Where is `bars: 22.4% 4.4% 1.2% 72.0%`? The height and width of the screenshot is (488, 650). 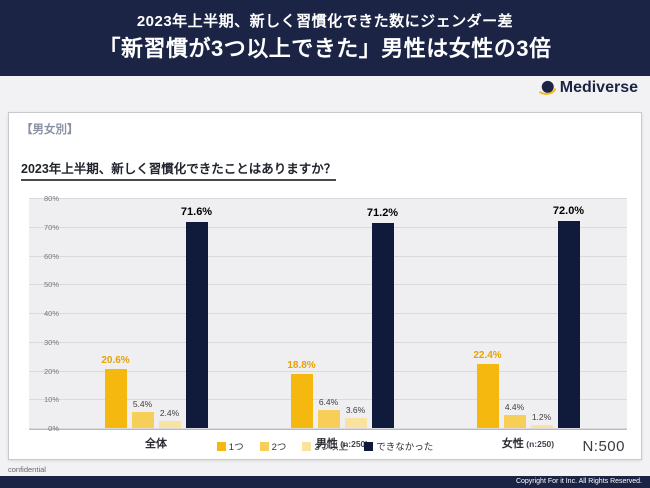 bars: 22.4% 4.4% 1.2% 72.0% is located at coordinates (528, 313).